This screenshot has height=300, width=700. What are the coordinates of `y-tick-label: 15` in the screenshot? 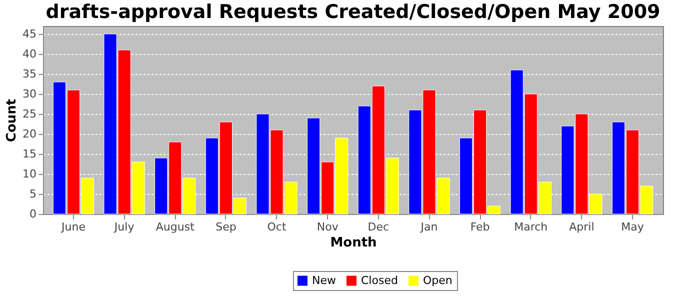 It's located at (29, 154).